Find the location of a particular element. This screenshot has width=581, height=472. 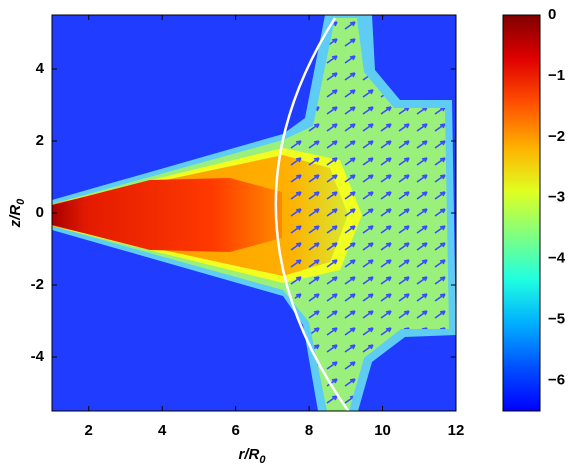

colorbar-tick-label: −2 is located at coordinates (556, 136).